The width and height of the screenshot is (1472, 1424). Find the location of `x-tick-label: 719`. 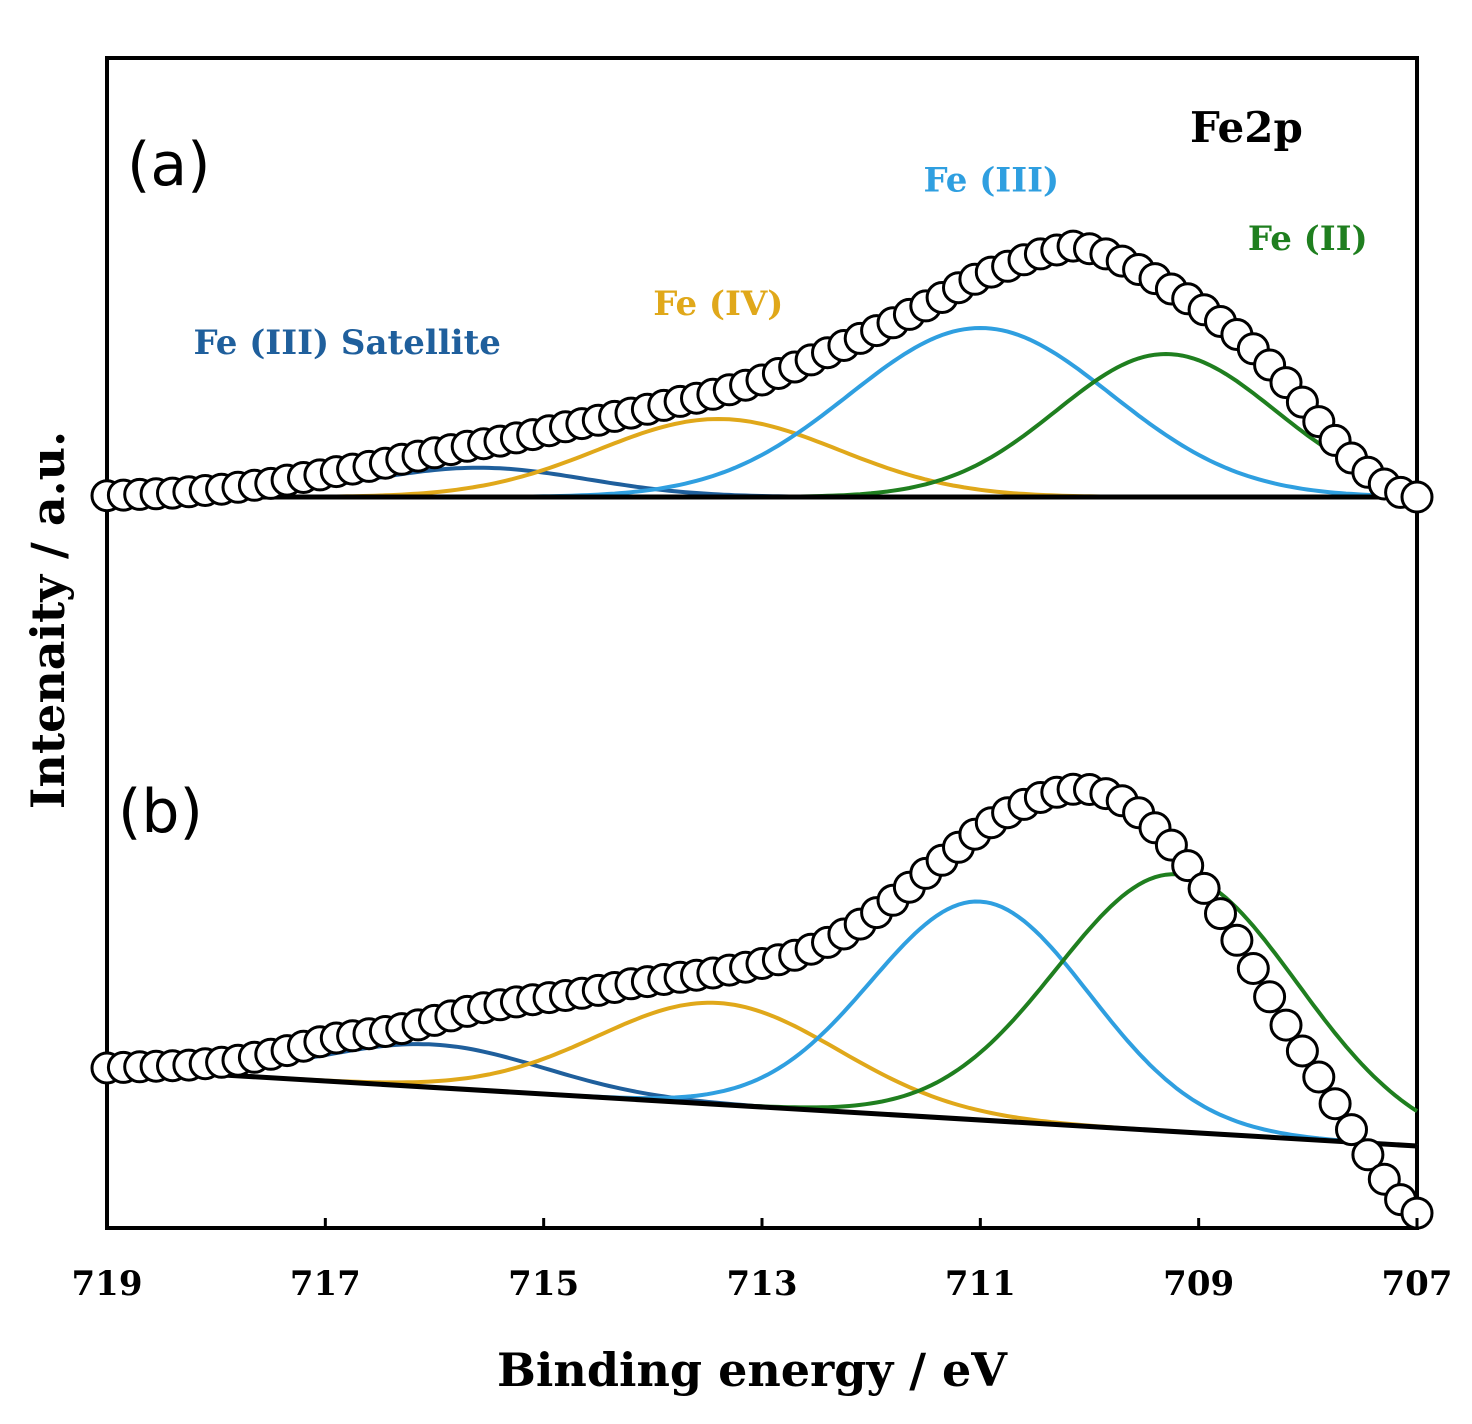

x-tick-label: 719 is located at coordinates (107, 1284).